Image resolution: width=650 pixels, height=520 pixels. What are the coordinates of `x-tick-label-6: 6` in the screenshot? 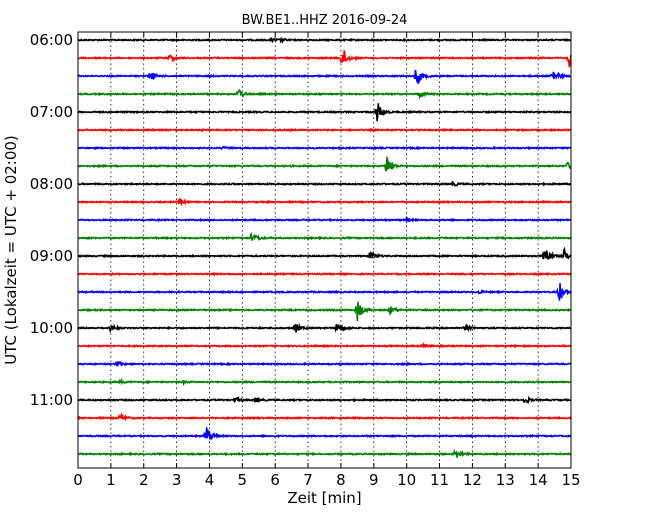 It's located at (275, 480).